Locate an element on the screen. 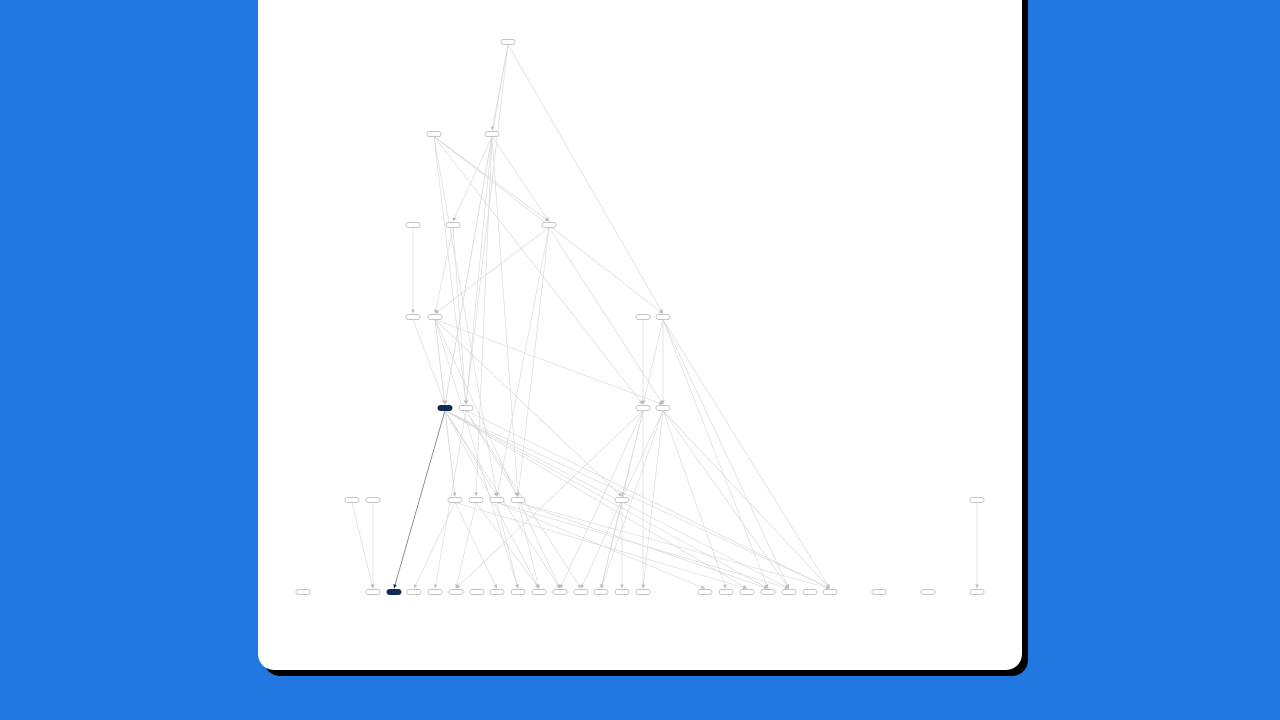 This screenshot has width=1280, height=720. edge-f3-g20 is located at coordinates (674, 545).